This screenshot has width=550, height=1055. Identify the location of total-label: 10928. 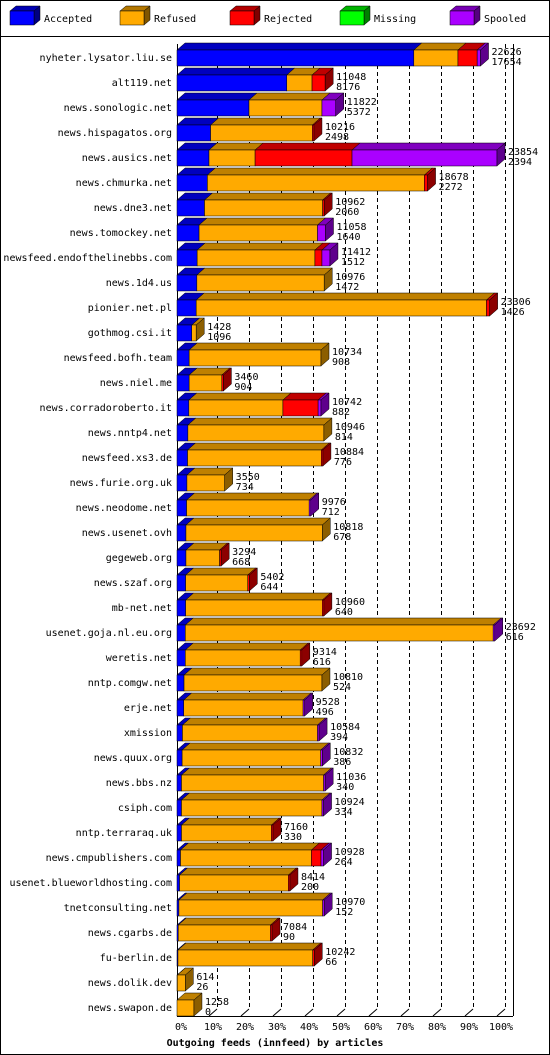
(350, 852).